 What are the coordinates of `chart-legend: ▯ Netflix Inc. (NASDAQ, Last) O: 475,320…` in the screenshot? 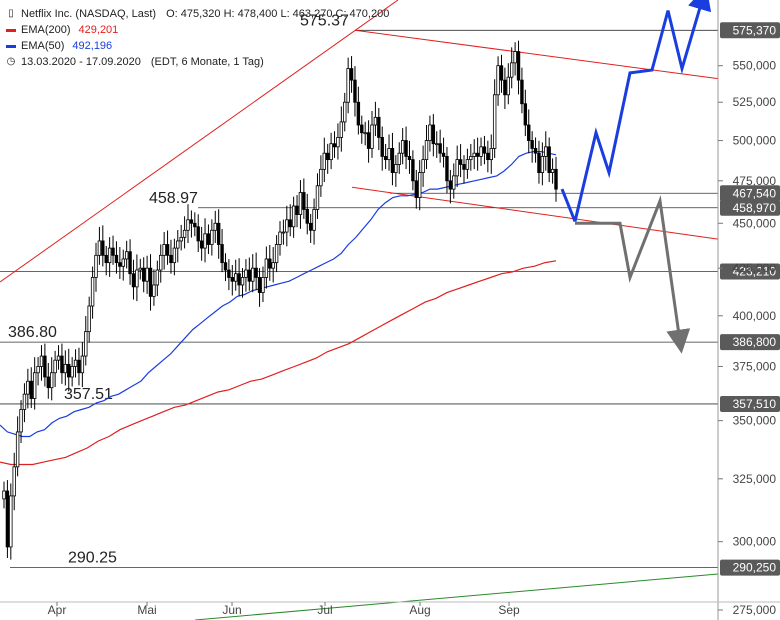 It's located at (197, 38).